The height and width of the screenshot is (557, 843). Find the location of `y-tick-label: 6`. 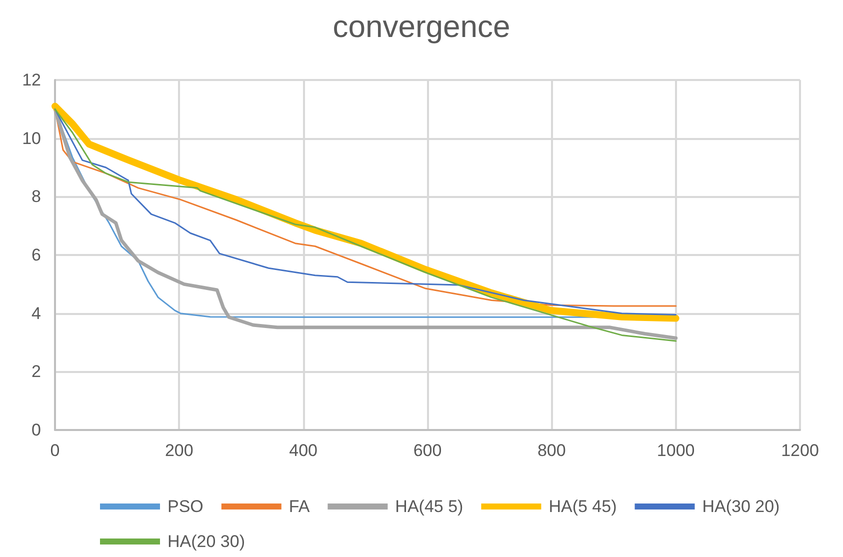

y-tick-label: 6 is located at coordinates (36, 255).